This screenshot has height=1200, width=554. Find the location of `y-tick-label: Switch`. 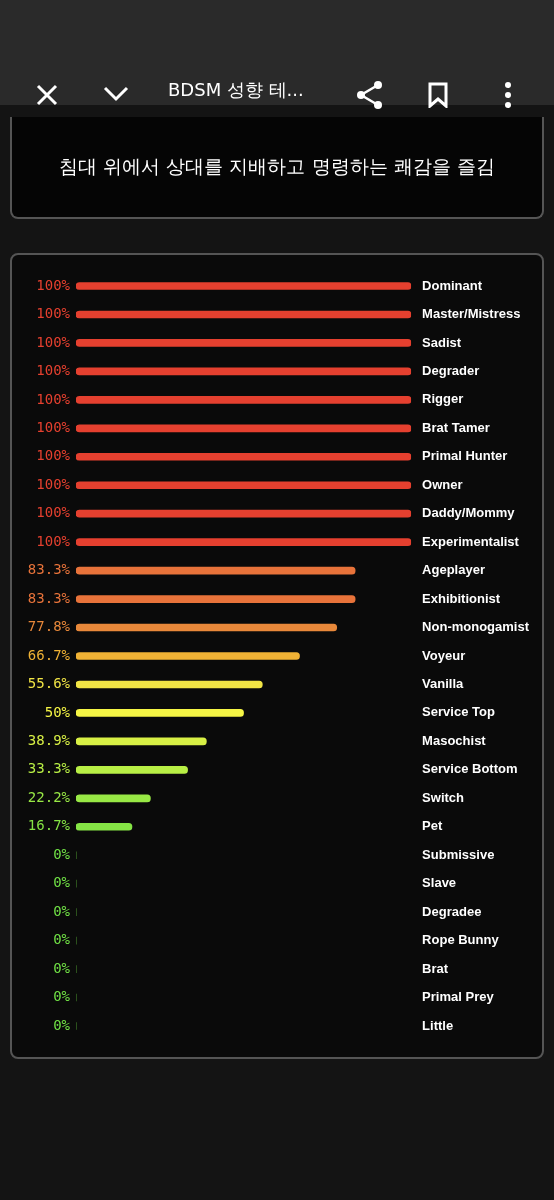

y-tick-label: Switch is located at coordinates (443, 797).